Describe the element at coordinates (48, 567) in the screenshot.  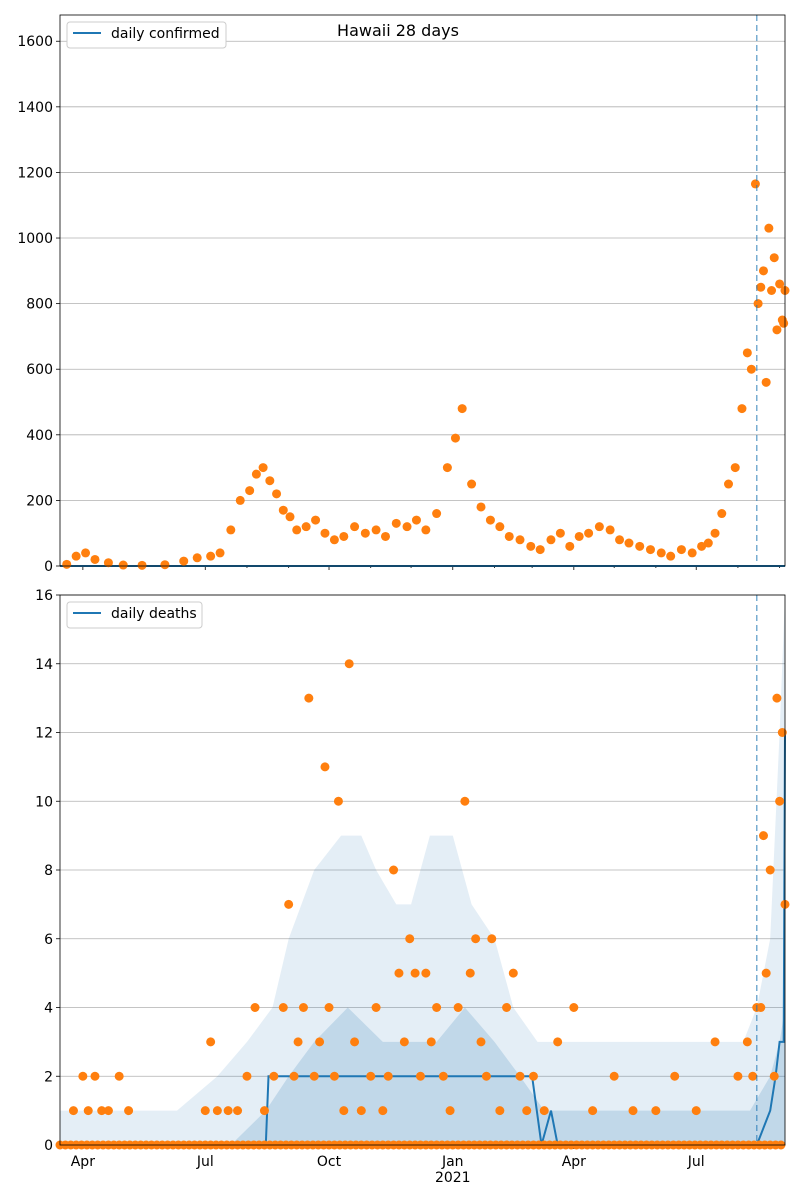
I see `y-tick-label: 0` at that location.